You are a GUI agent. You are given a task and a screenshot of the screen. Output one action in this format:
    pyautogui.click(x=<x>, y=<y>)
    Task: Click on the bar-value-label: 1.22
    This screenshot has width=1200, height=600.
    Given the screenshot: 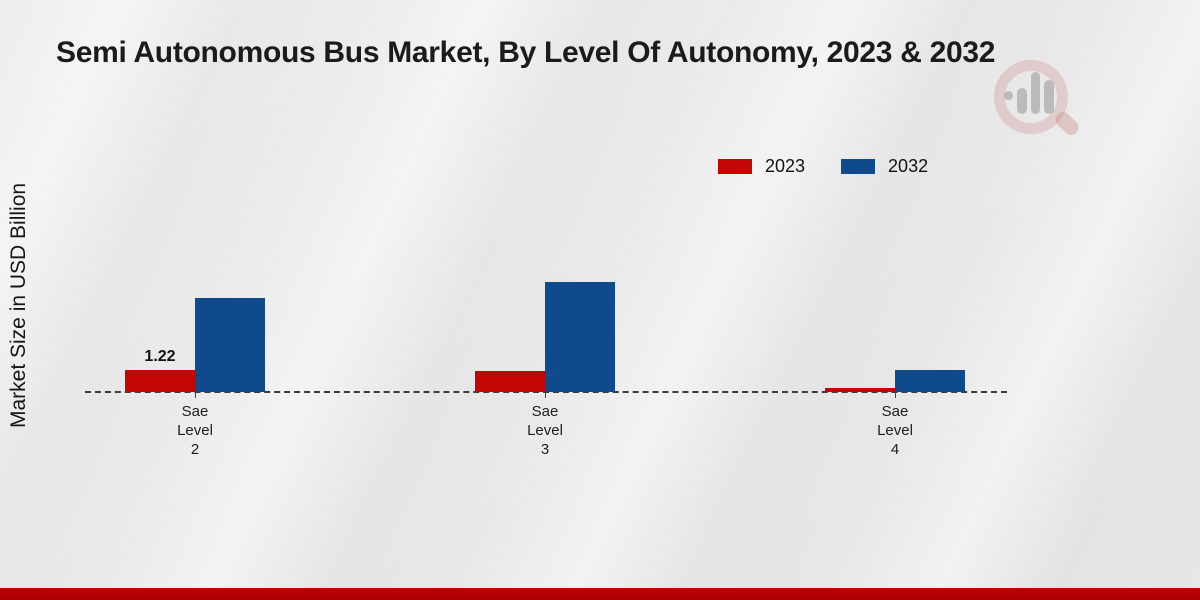 What is the action you would take?
    pyautogui.click(x=160, y=357)
    